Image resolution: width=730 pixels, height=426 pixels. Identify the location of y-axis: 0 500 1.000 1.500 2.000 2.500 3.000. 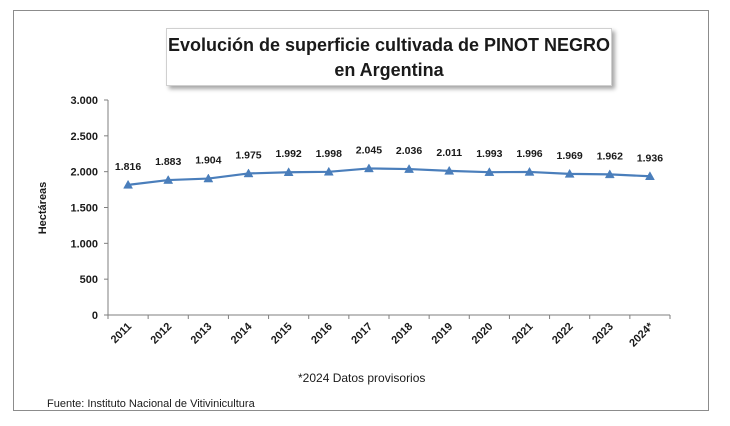
(89, 208).